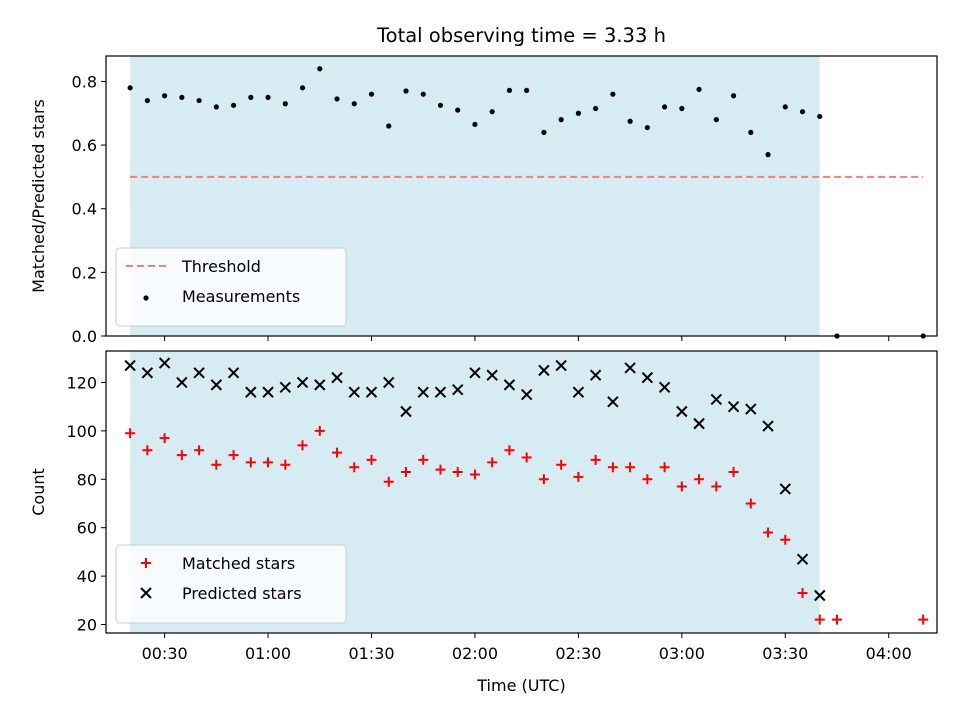  Describe the element at coordinates (87, 479) in the screenshot. I see `y-tick-label: 80` at that location.